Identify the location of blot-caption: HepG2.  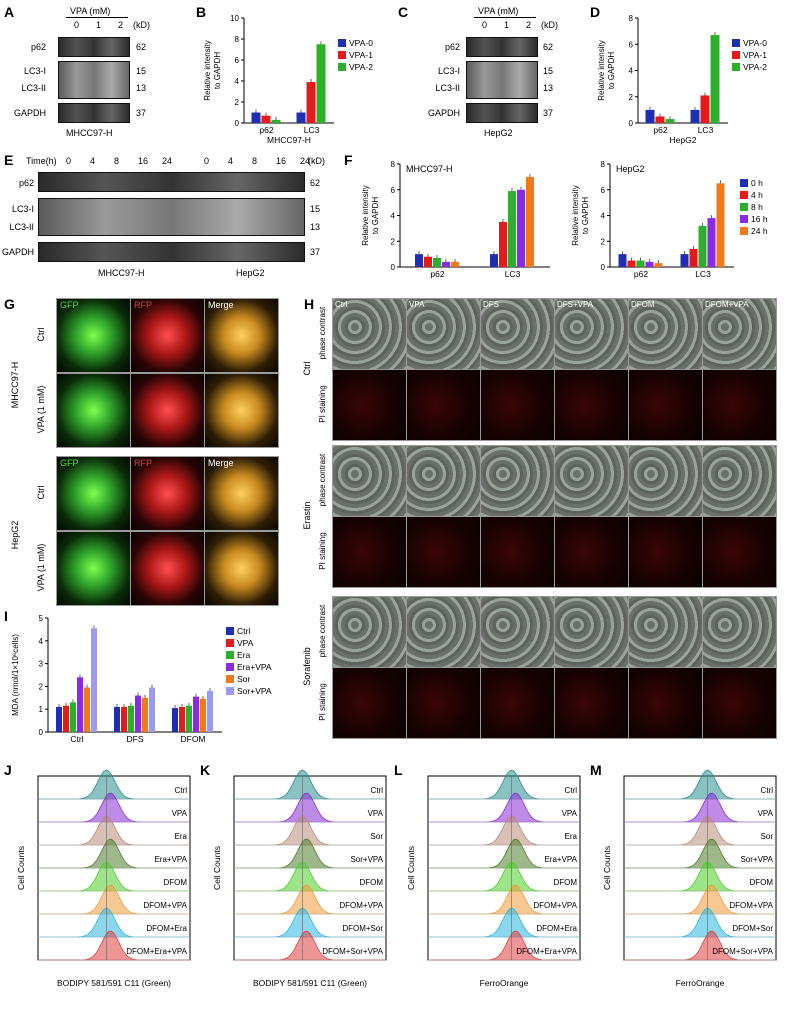
(498, 133).